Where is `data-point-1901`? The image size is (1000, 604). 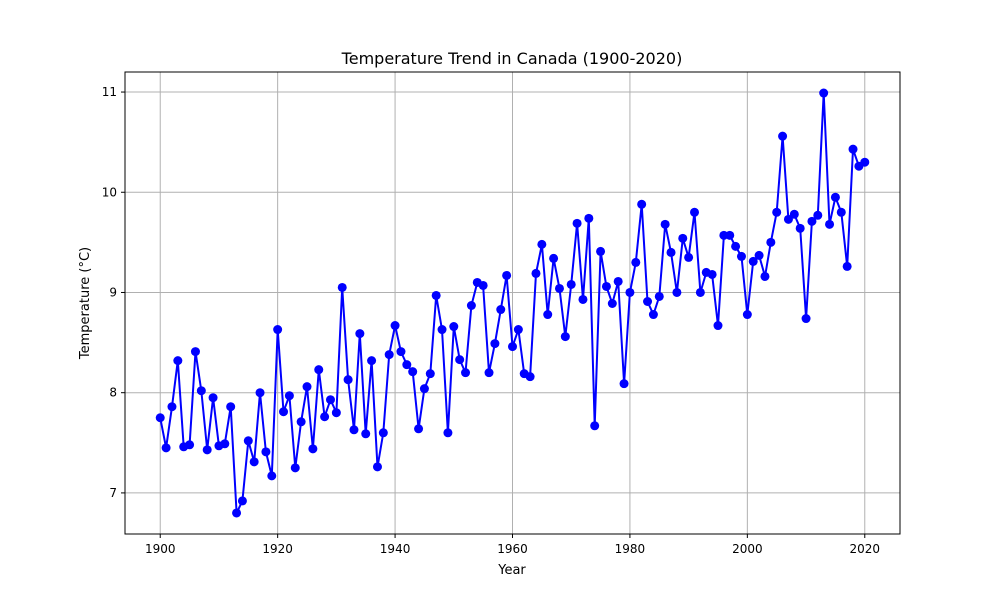 data-point-1901 is located at coordinates (166, 448).